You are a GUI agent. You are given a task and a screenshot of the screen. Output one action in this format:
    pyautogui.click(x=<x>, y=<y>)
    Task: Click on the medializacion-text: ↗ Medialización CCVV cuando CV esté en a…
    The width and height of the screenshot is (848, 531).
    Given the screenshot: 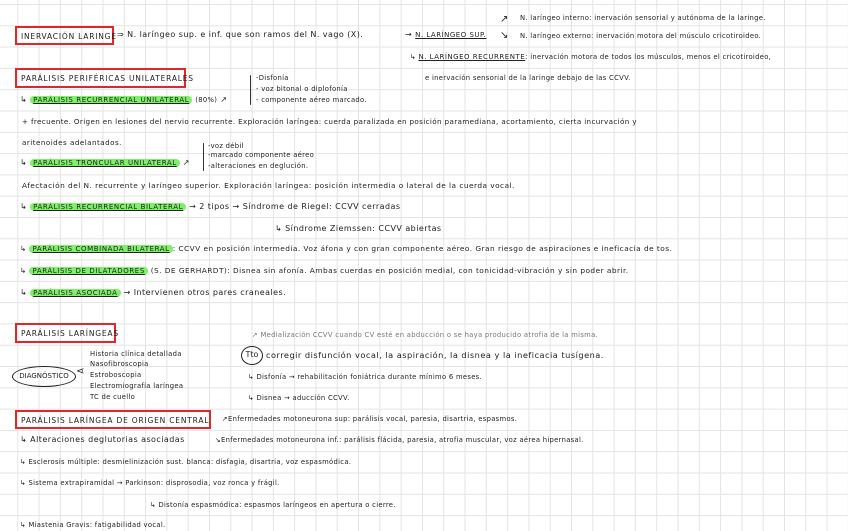 What is the action you would take?
    pyautogui.click(x=425, y=335)
    